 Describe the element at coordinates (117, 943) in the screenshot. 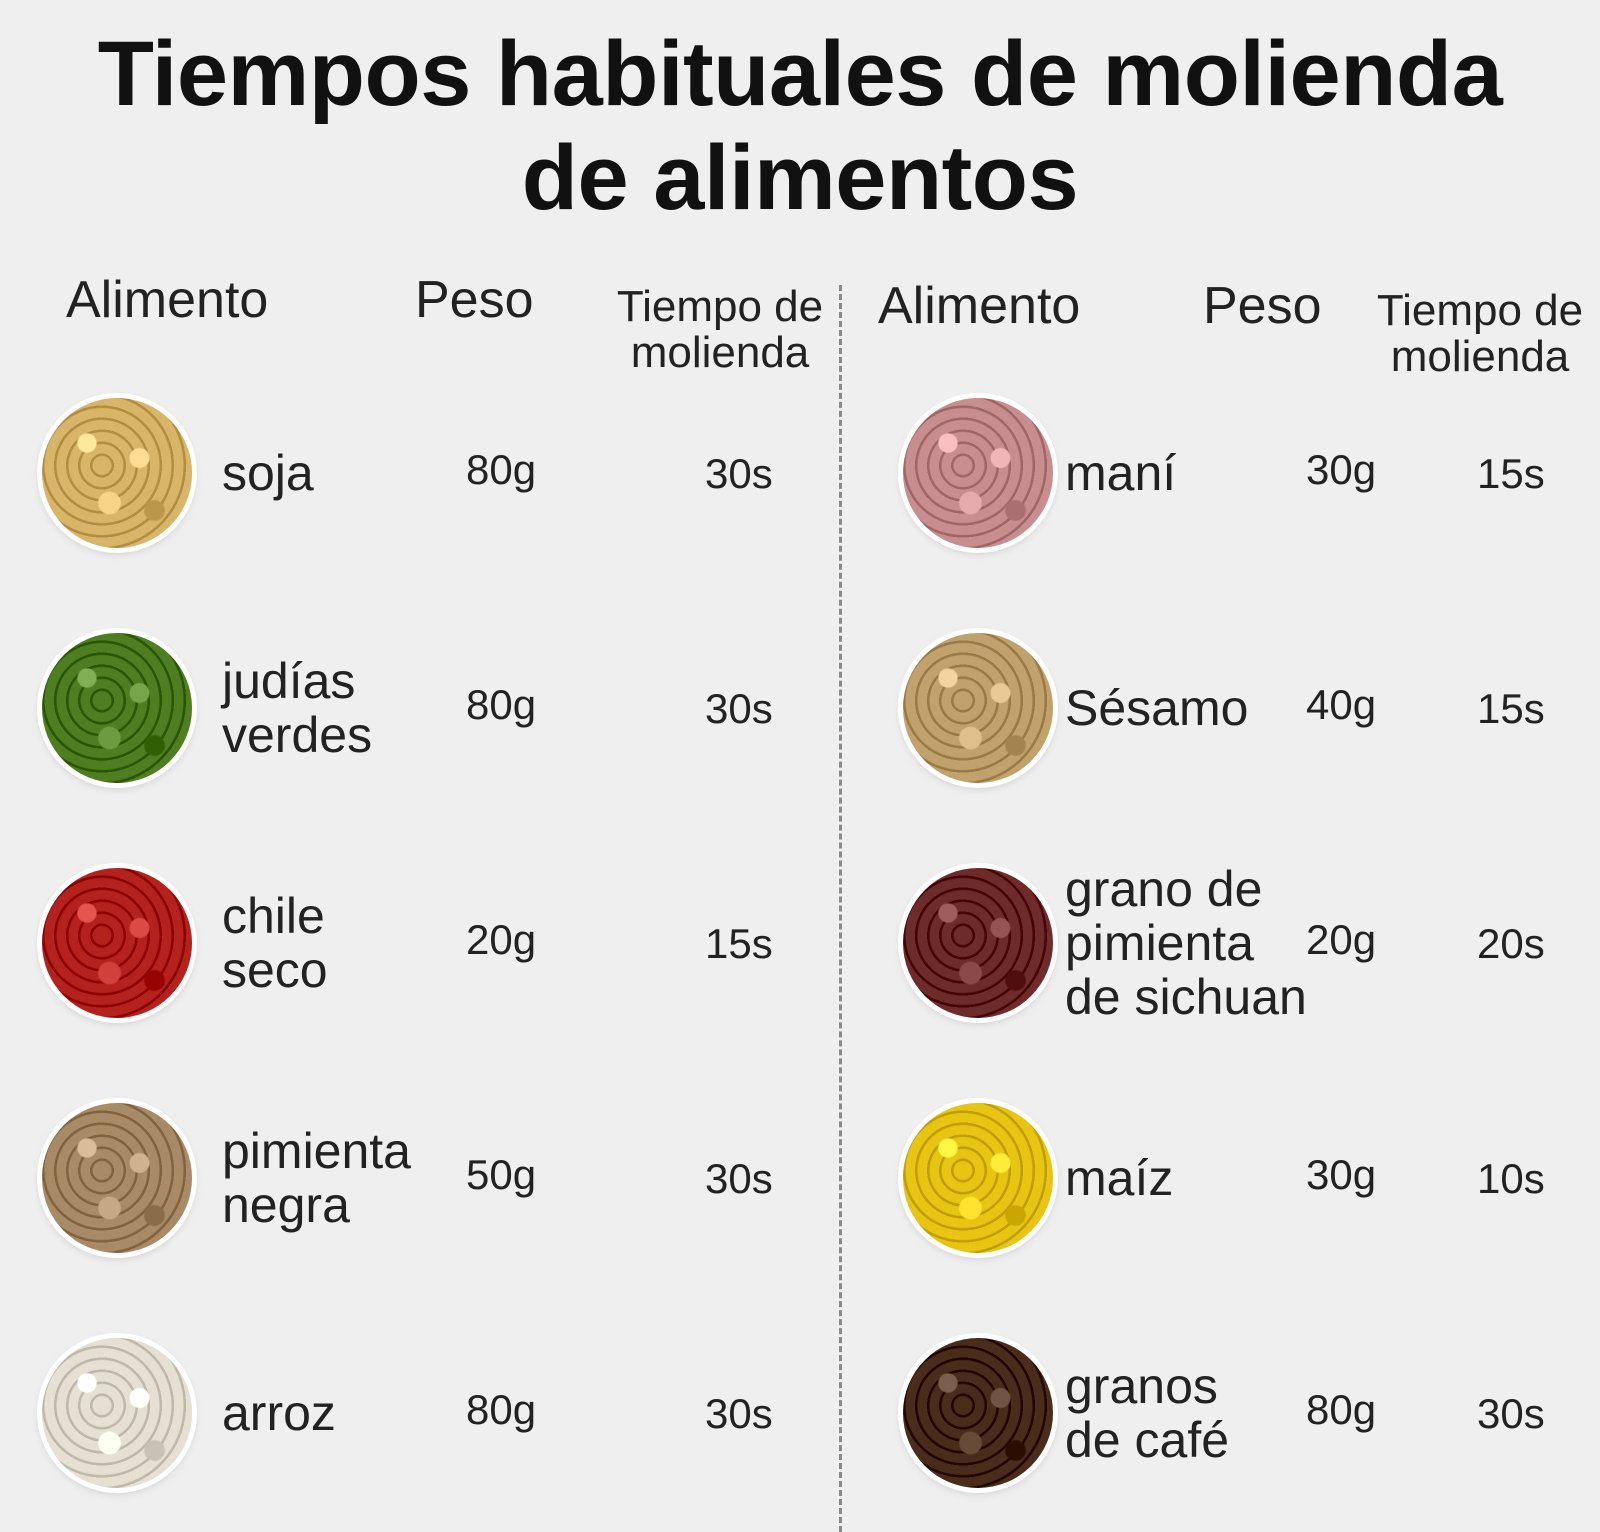

I see `dried-chili-icon` at that location.